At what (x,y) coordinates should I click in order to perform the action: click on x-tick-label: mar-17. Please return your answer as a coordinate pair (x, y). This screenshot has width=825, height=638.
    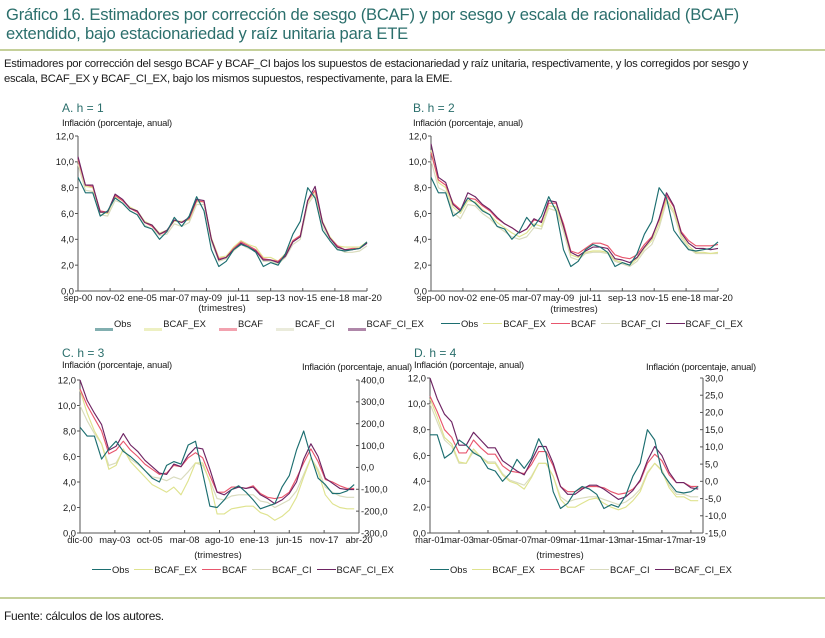
    Looking at the image, I should click on (662, 539).